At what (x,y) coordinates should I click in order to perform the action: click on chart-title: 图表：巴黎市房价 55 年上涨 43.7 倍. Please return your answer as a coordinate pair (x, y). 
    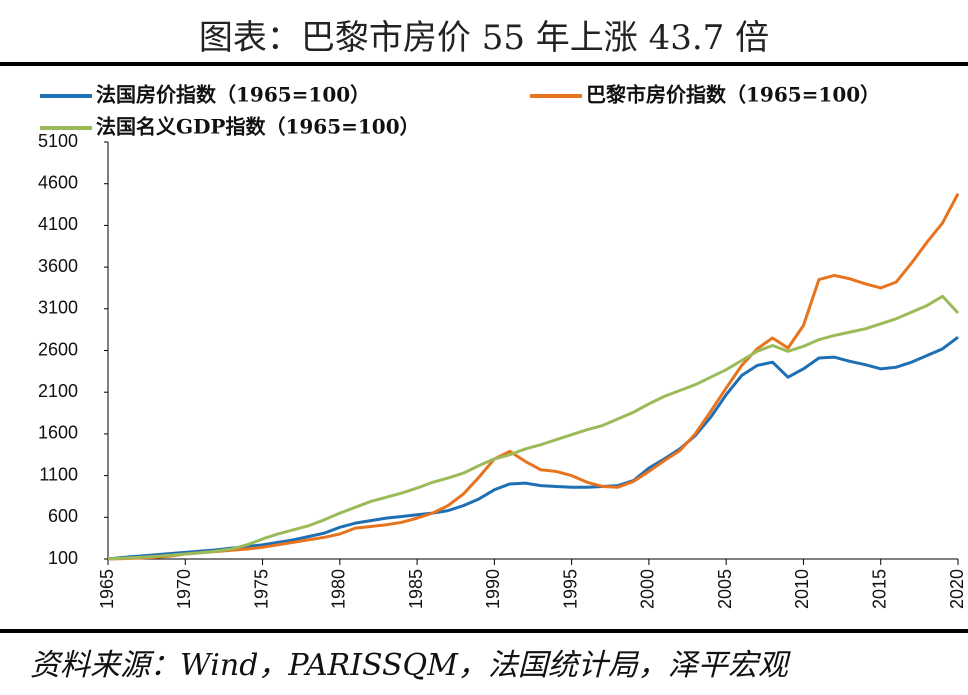
    Looking at the image, I should click on (484, 38).